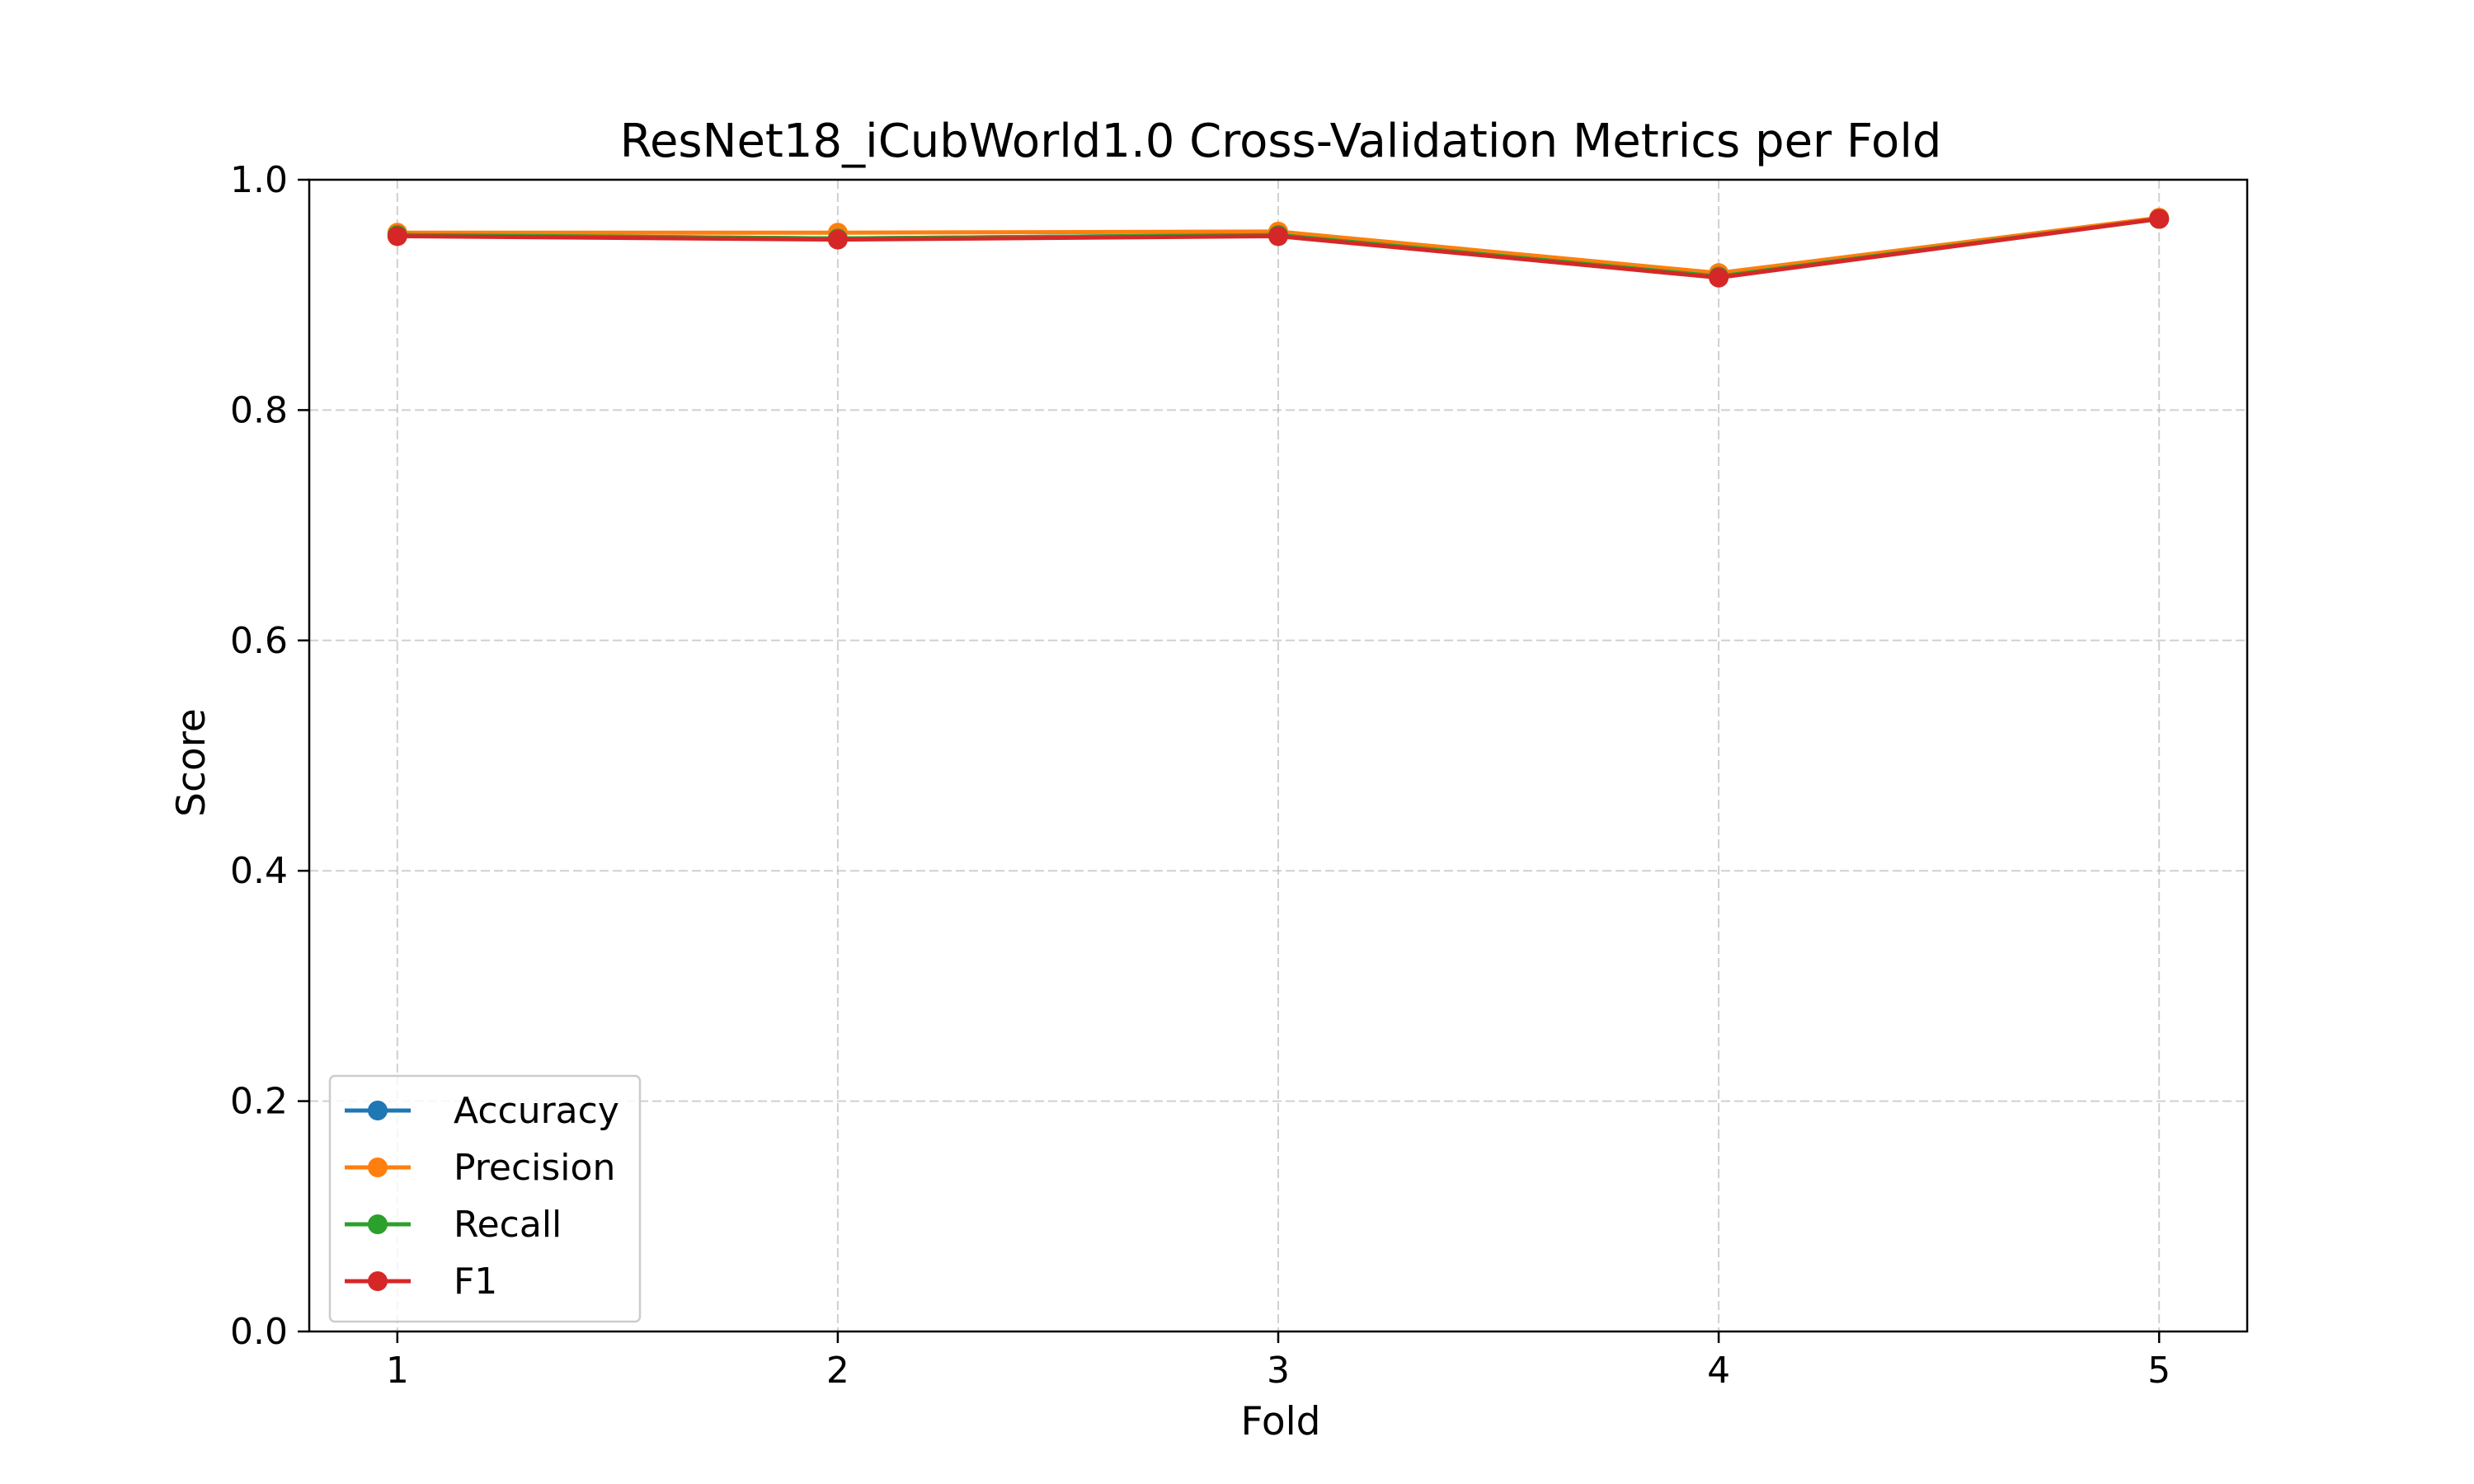 This screenshot has width=2474, height=1484. I want to click on legend-label: Recall, so click(508, 1225).